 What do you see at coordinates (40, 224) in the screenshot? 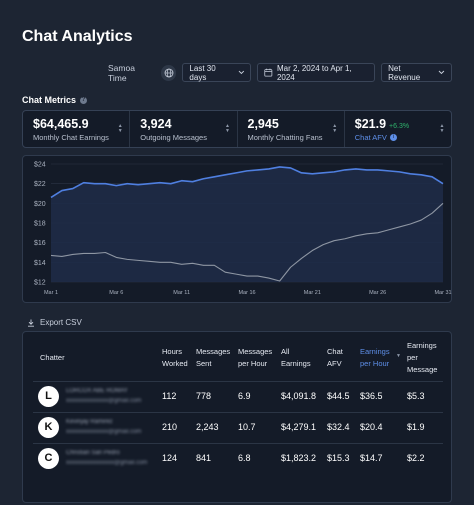
I see `y-tick-label: $18` at bounding box center [40, 224].